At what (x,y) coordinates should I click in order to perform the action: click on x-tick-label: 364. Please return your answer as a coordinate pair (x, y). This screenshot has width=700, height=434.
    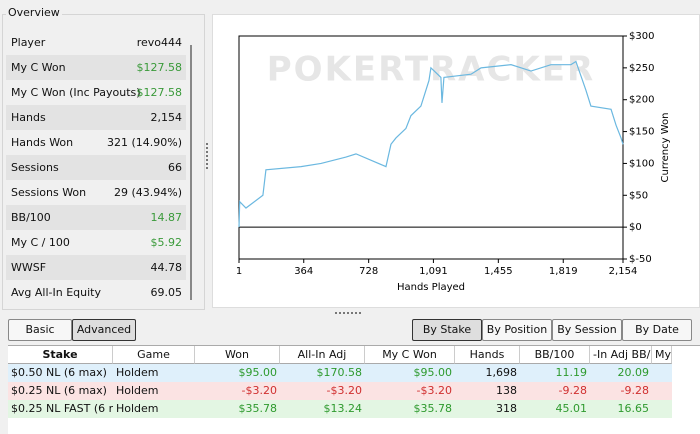
    Looking at the image, I should click on (303, 271).